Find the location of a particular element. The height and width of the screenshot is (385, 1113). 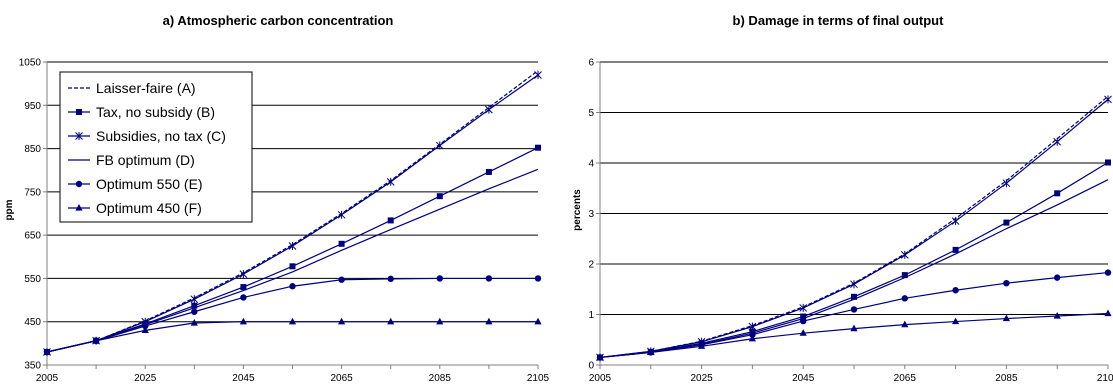

chart-a-ytick-label: 850 is located at coordinates (32, 149).